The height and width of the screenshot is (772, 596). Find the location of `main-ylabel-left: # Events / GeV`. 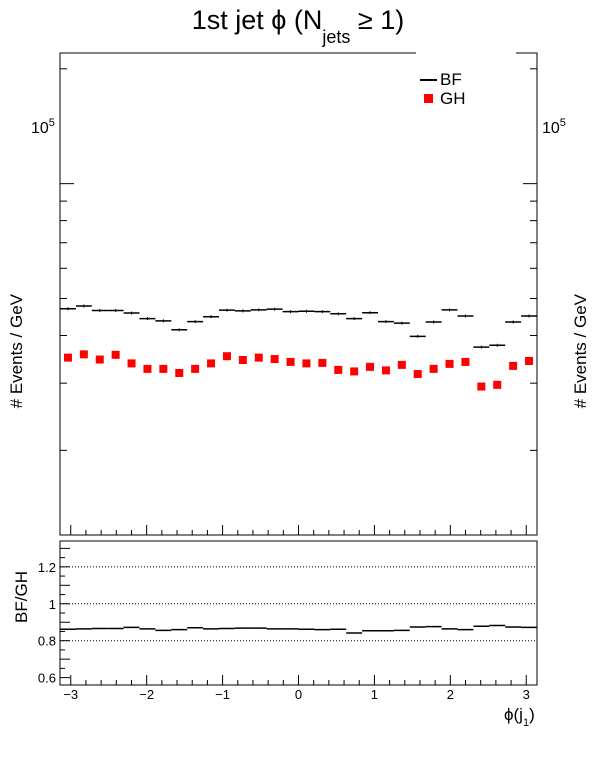

main-ylabel-left: # Events / GeV is located at coordinates (16, 350).